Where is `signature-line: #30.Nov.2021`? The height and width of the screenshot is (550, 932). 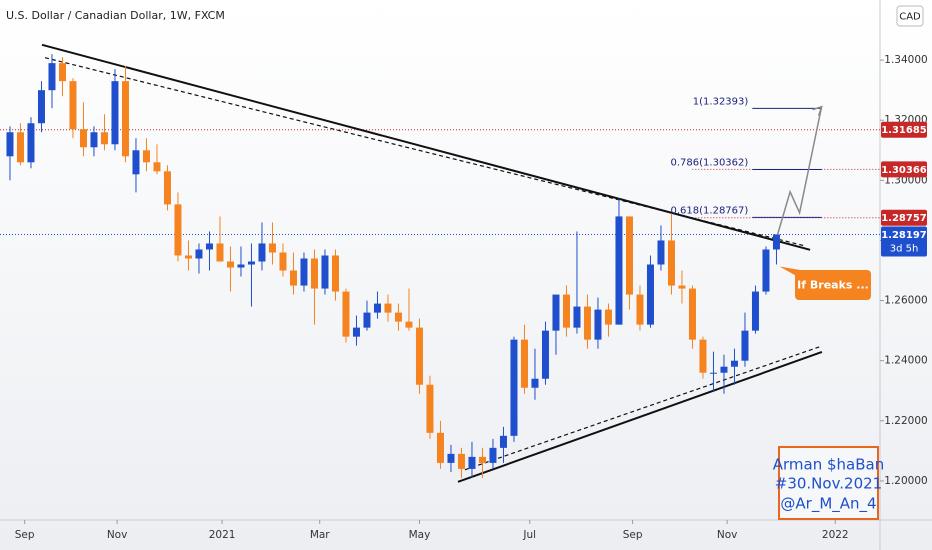 signature-line: #30.Nov.2021 is located at coordinates (828, 484).